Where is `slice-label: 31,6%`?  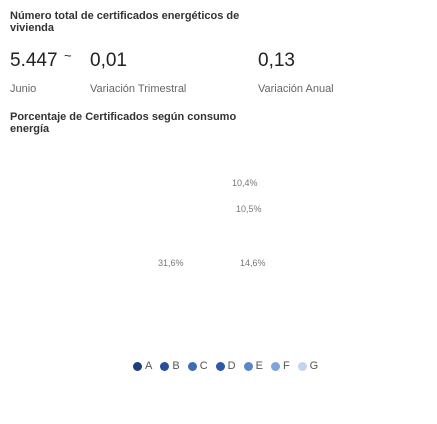 slice-label: 31,6% is located at coordinates (171, 263).